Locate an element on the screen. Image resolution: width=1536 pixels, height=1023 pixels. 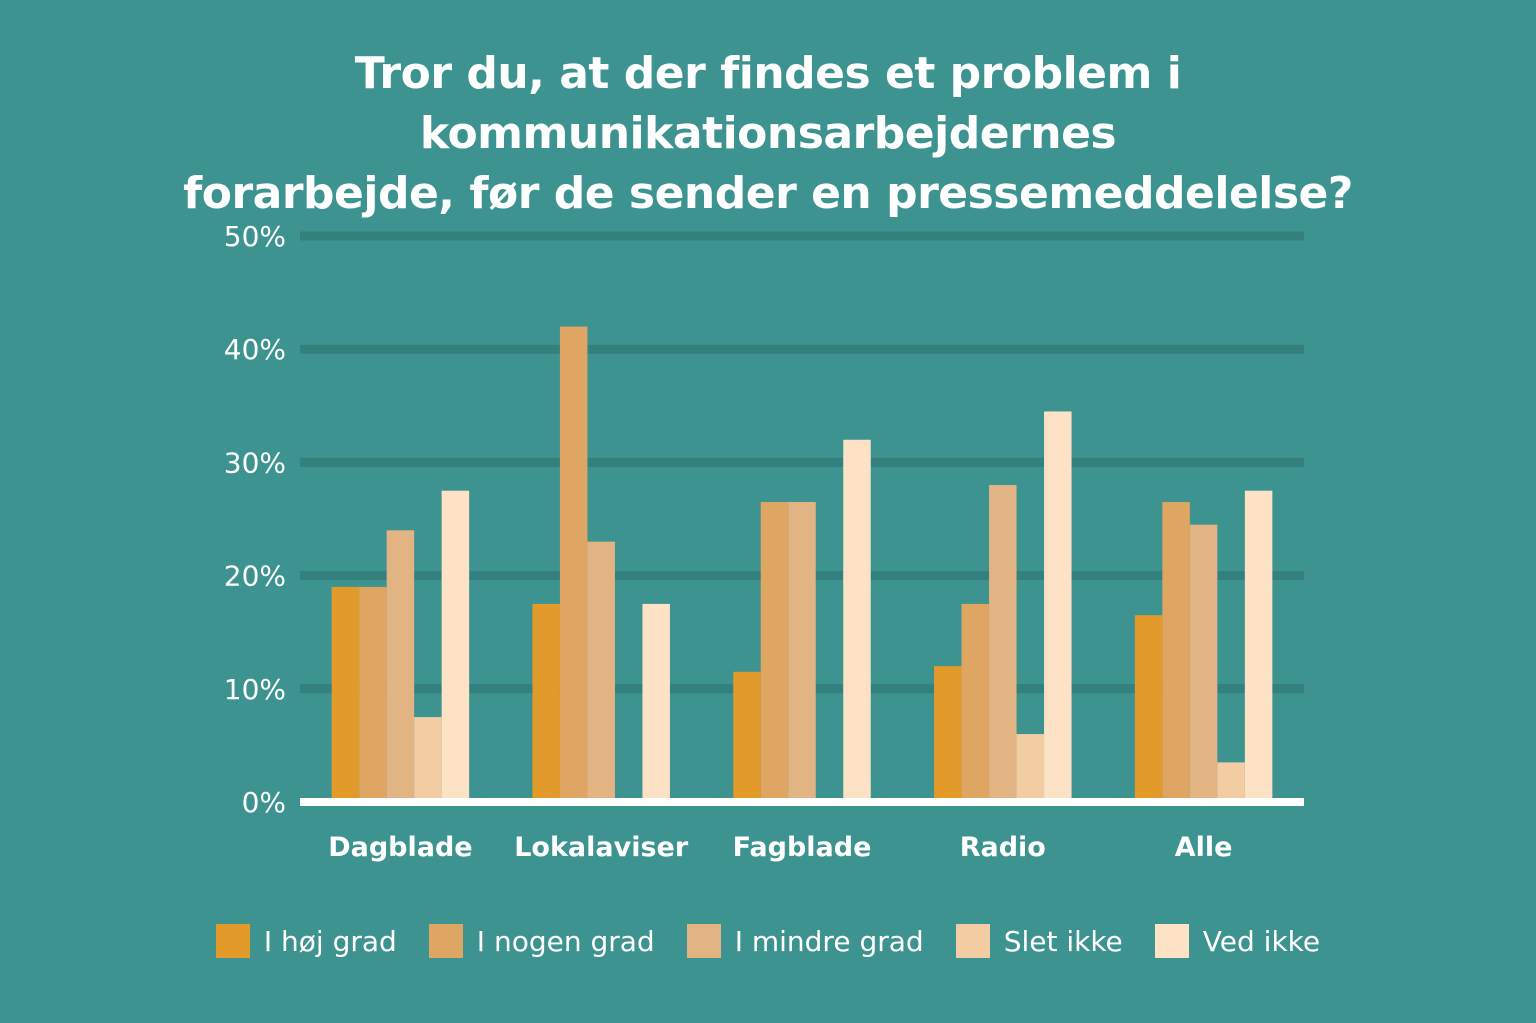
y-axis-ticks: 0% 10% 20% 30% 40% 50% is located at coordinates (255, 519).